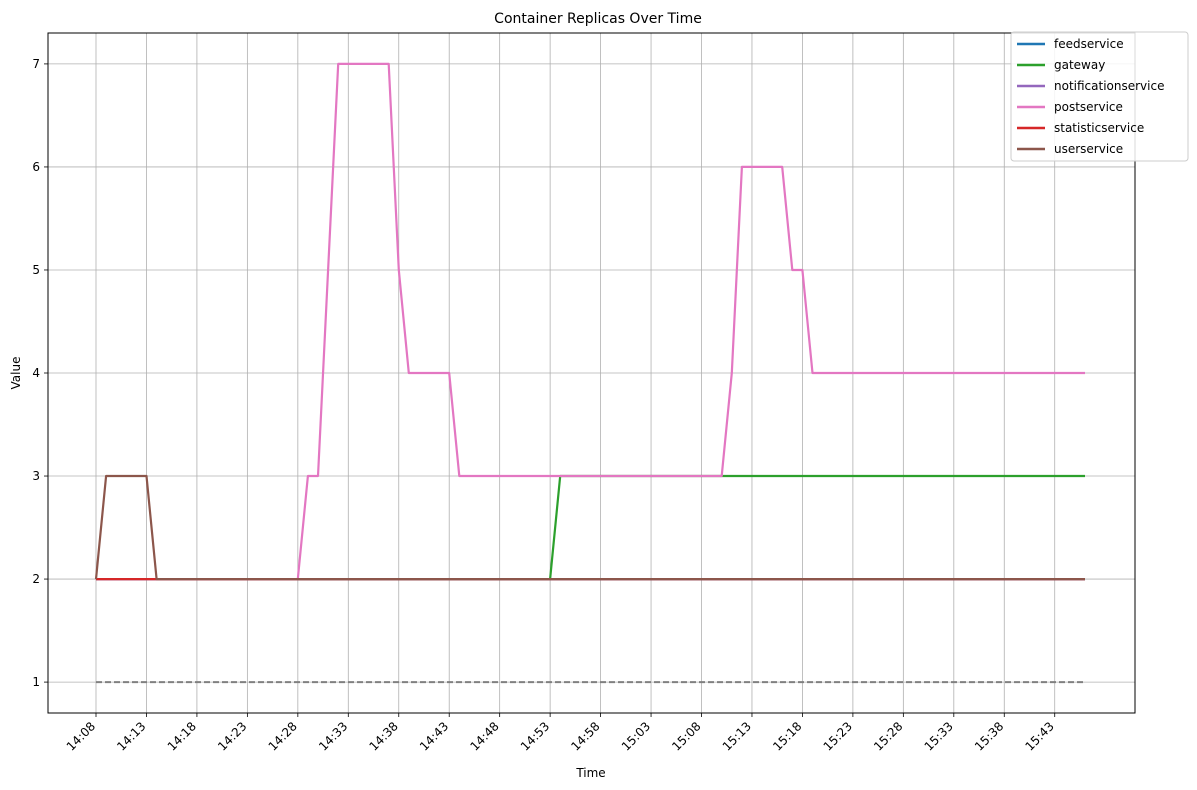 The width and height of the screenshot is (1197, 790). Describe the element at coordinates (36, 64) in the screenshot. I see `y-tick-label: 7` at that location.